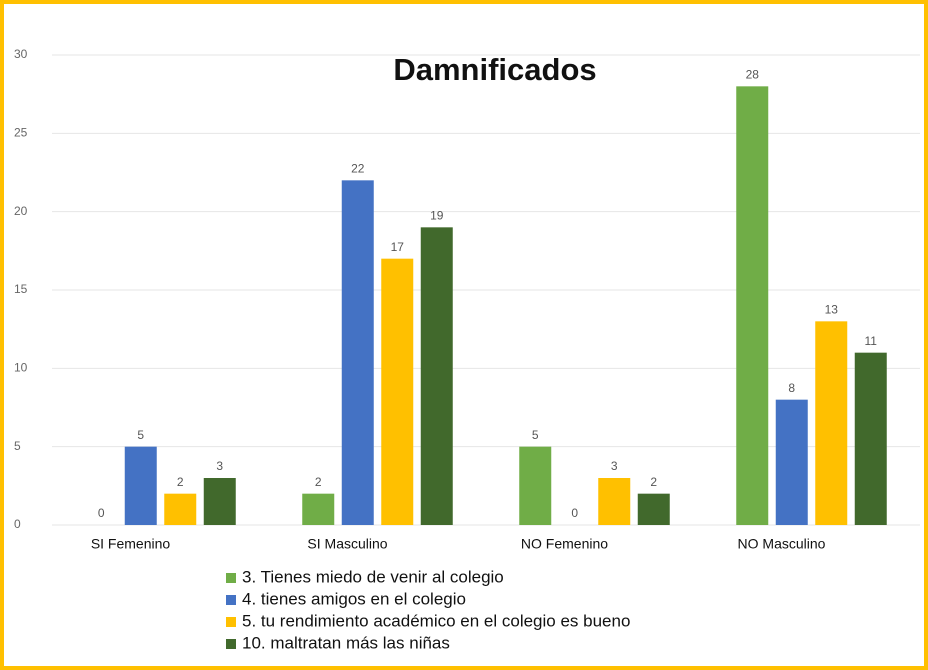 The image size is (928, 670). Describe the element at coordinates (346, 642) in the screenshot. I see `legend-label: 10. maltratan más las niñas` at that location.